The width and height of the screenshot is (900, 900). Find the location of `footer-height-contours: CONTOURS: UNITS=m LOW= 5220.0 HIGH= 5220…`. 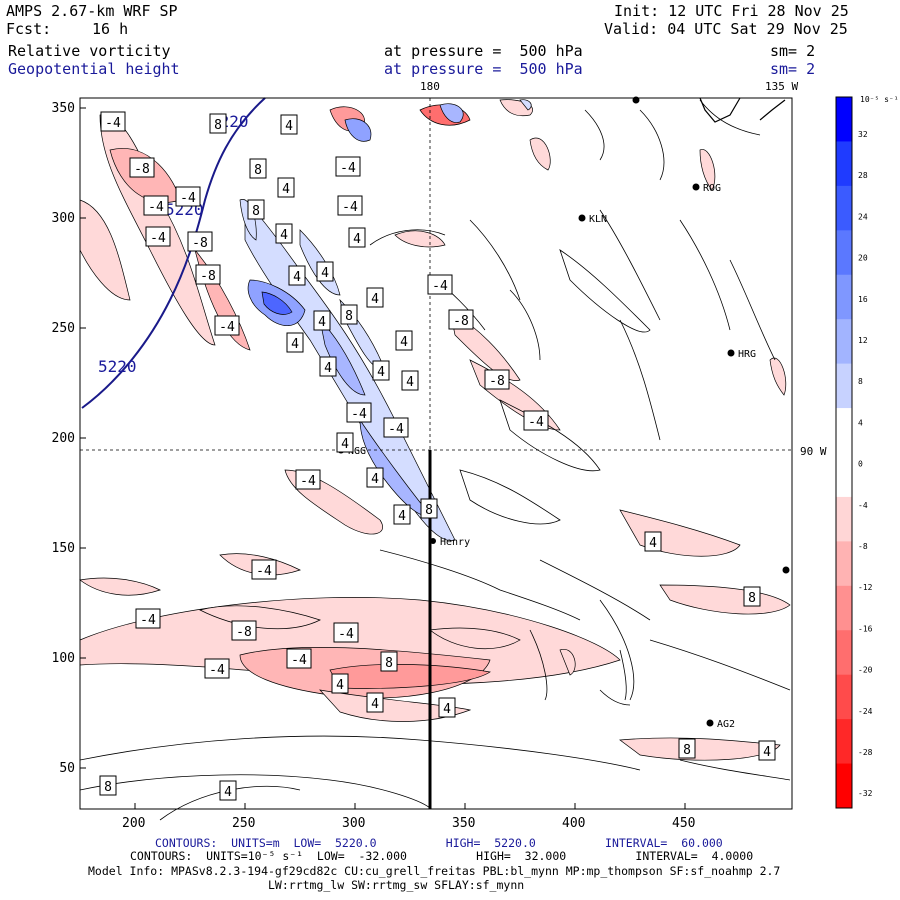

footer-height-contours: CONTOURS: UNITS=m LOW= 5220.0 HIGH= 5220… is located at coordinates (439, 843).